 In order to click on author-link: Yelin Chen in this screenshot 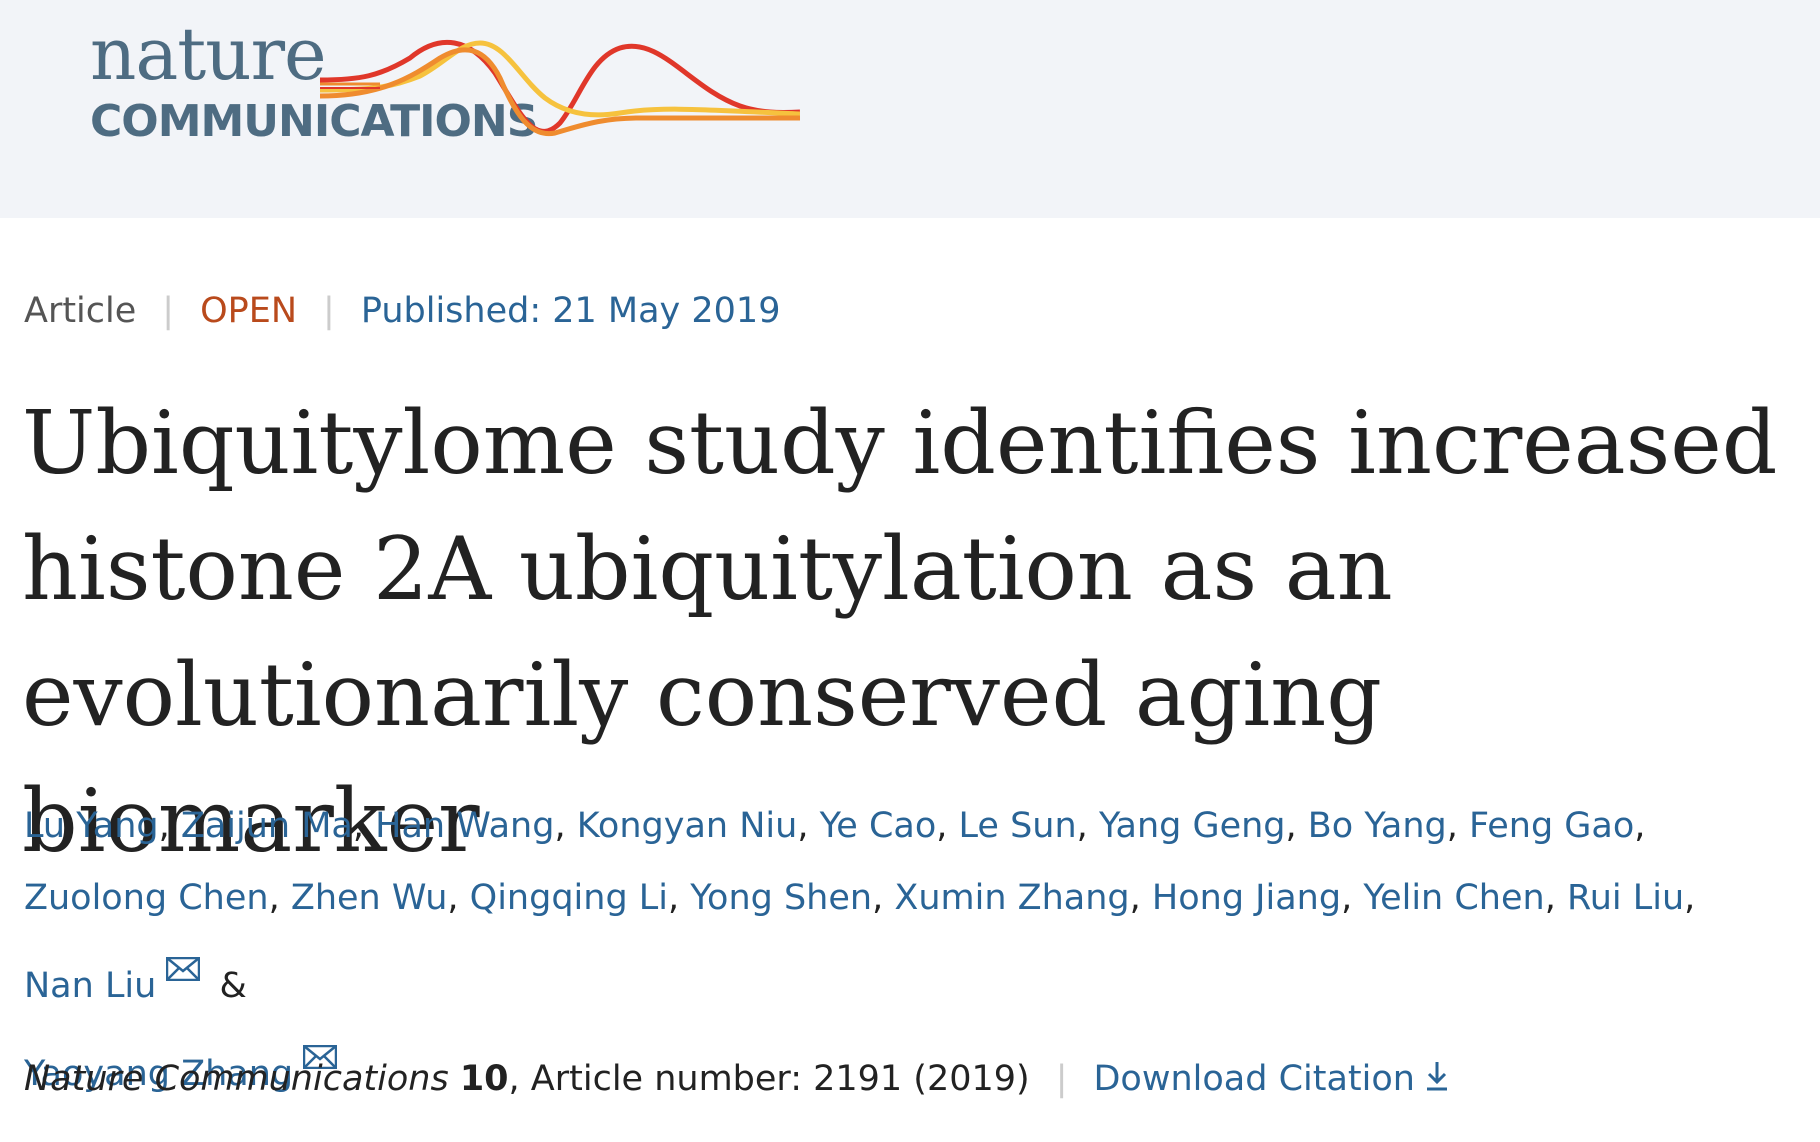, I will do `click(1454, 898)`.